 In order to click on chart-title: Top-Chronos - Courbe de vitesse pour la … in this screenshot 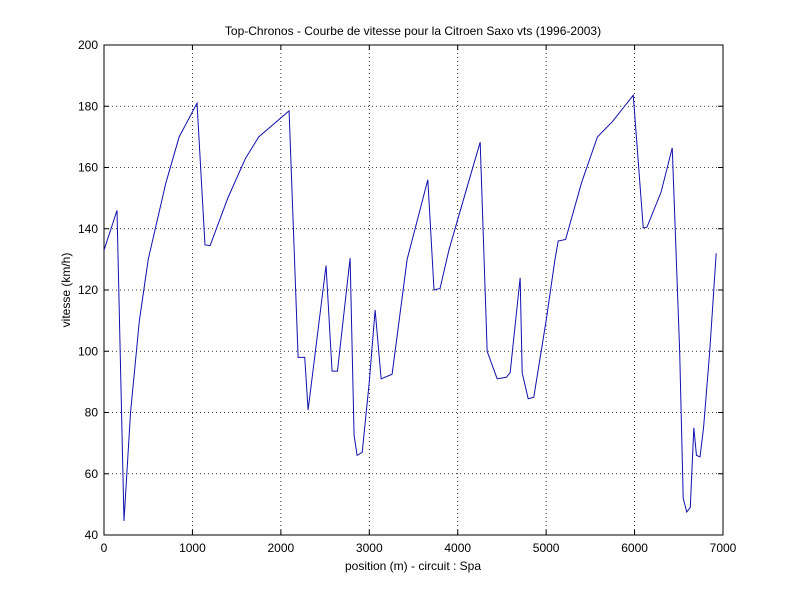, I will do `click(413, 31)`.